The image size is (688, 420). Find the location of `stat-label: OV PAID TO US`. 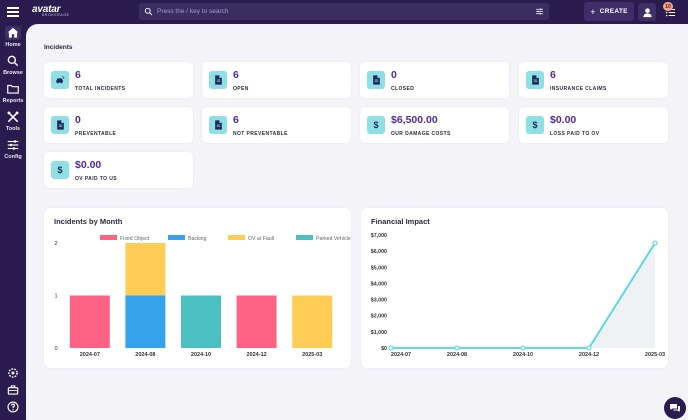

stat-label: OV PAID TO US is located at coordinates (96, 179).